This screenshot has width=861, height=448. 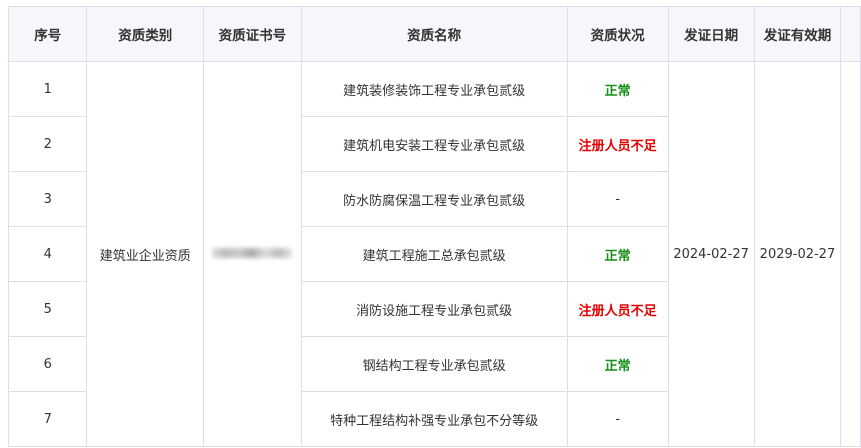 What do you see at coordinates (797, 34) in the screenshot?
I see `header-expiry: 发证有效期` at bounding box center [797, 34].